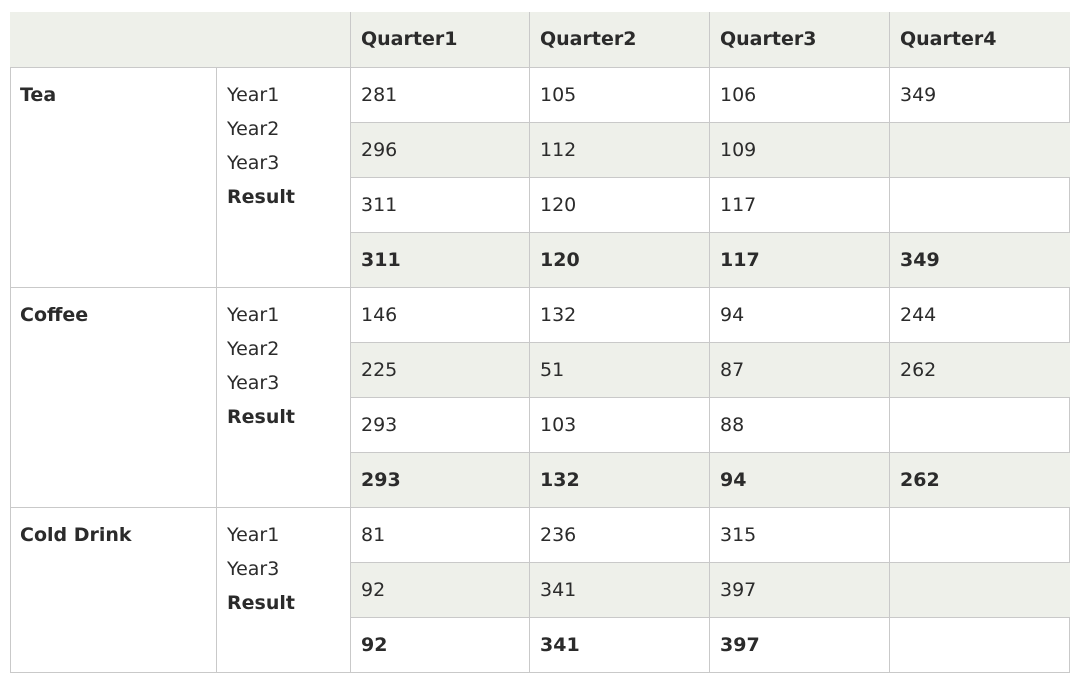  I want to click on result-cell: 341, so click(620, 645).